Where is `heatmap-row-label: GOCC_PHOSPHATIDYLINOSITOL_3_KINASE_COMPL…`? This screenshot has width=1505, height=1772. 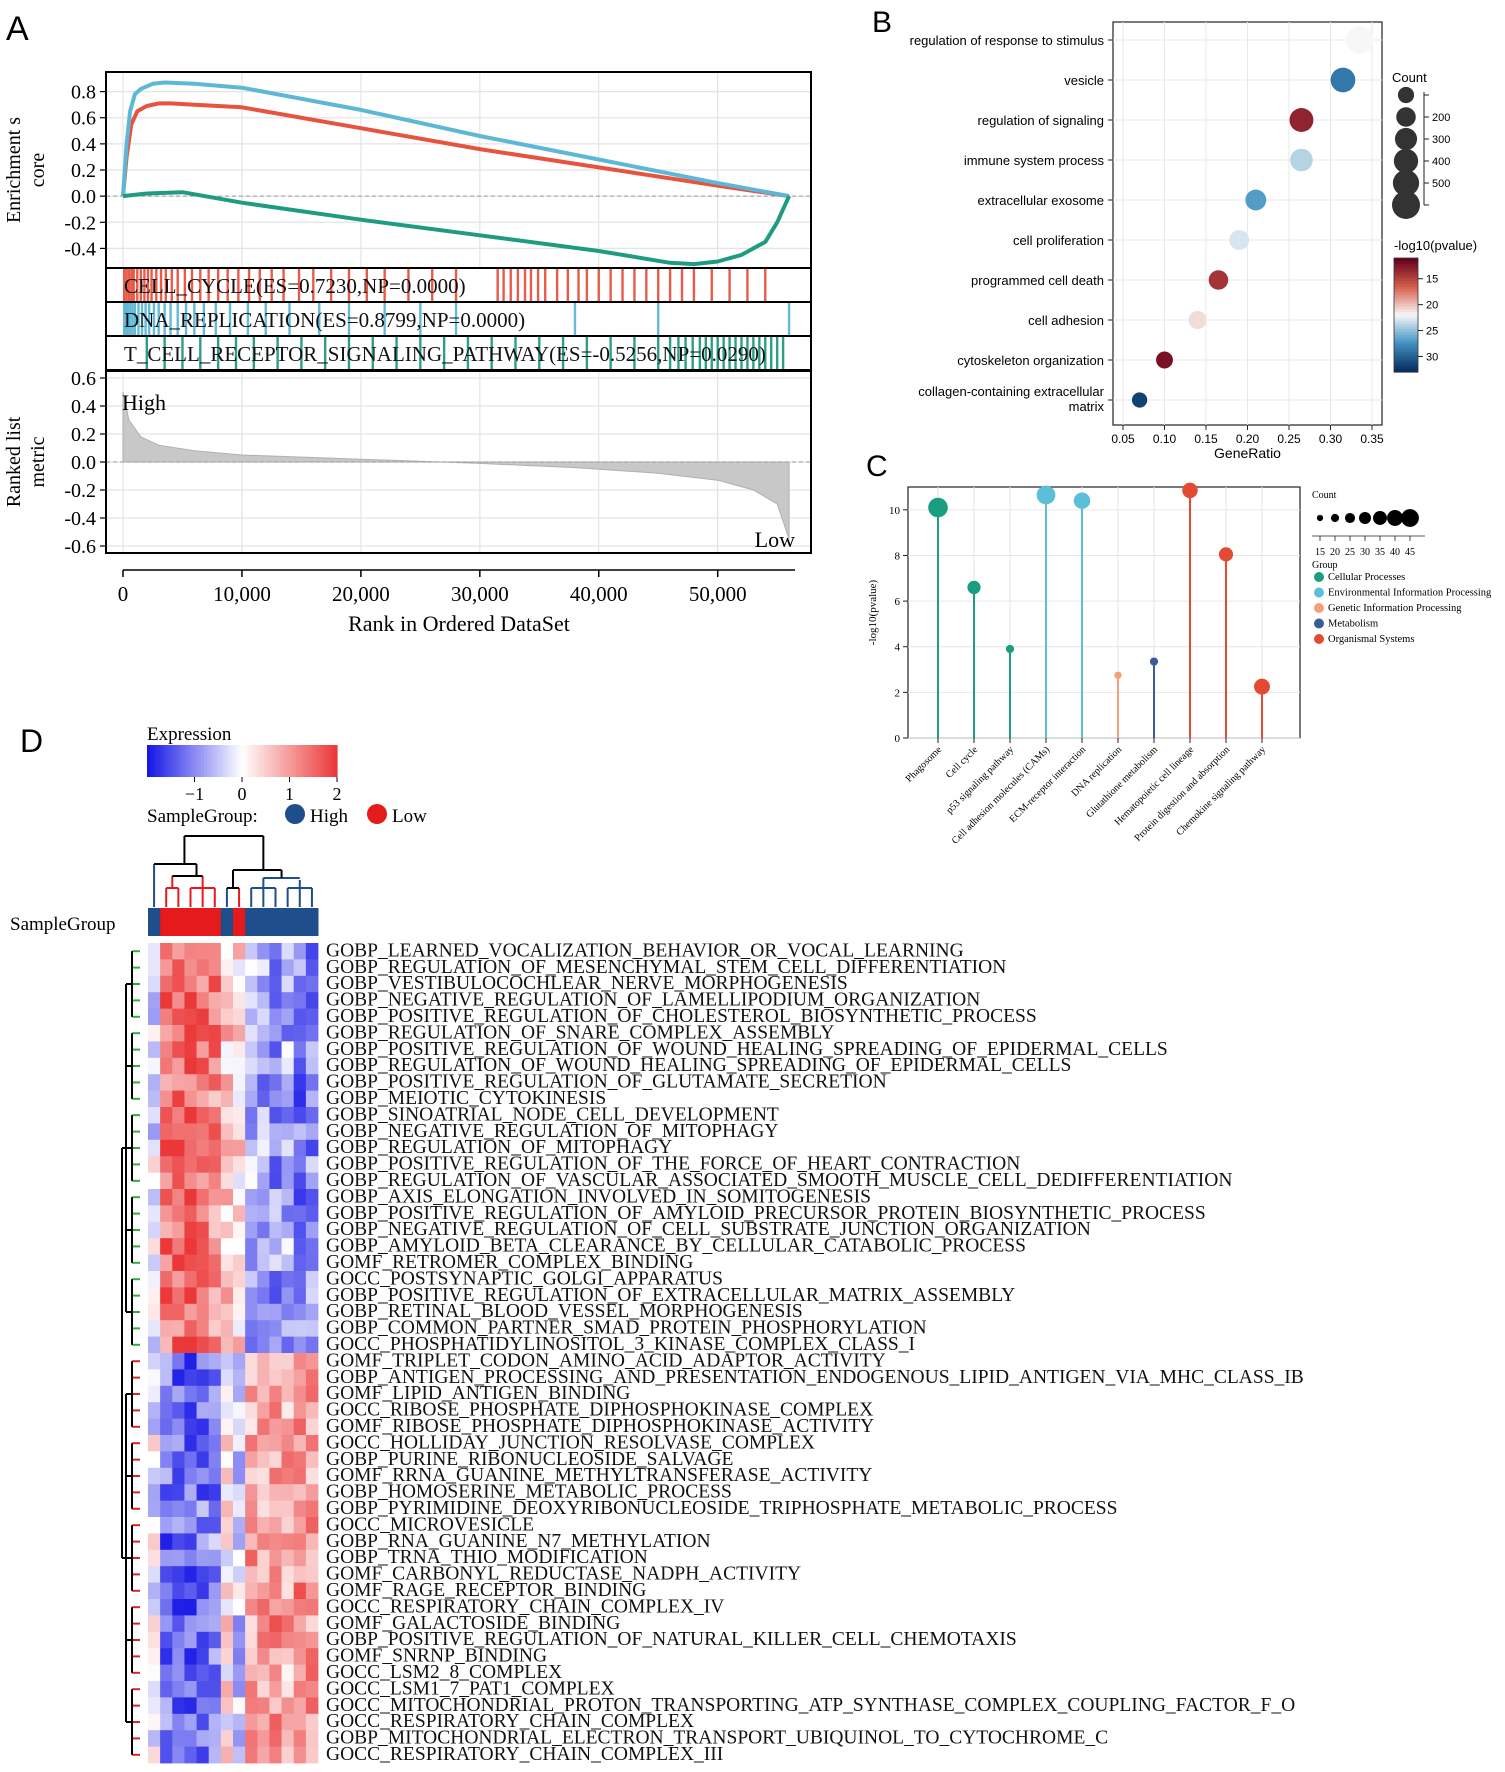 heatmap-row-label: GOCC_PHOSPHATIDYLINOSITOL_3_KINASE_COMPL… is located at coordinates (620, 1344).